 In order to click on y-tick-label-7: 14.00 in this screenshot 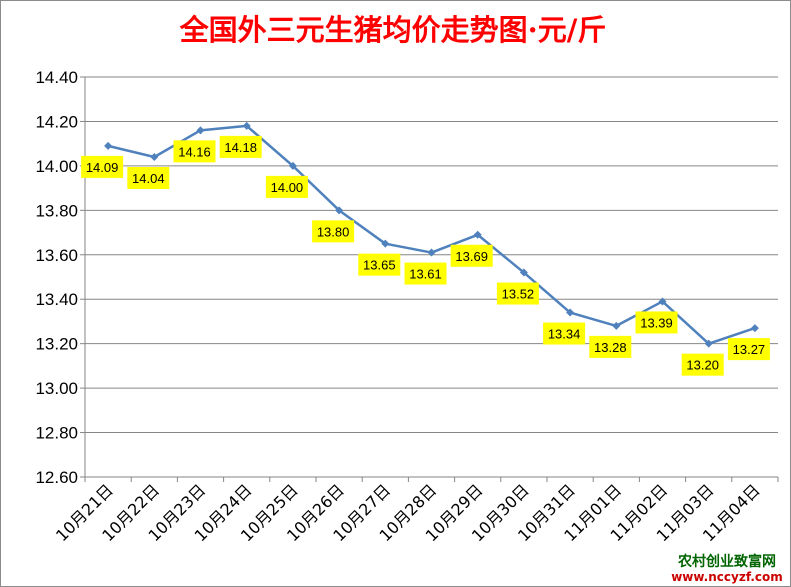, I will do `click(56, 166)`.